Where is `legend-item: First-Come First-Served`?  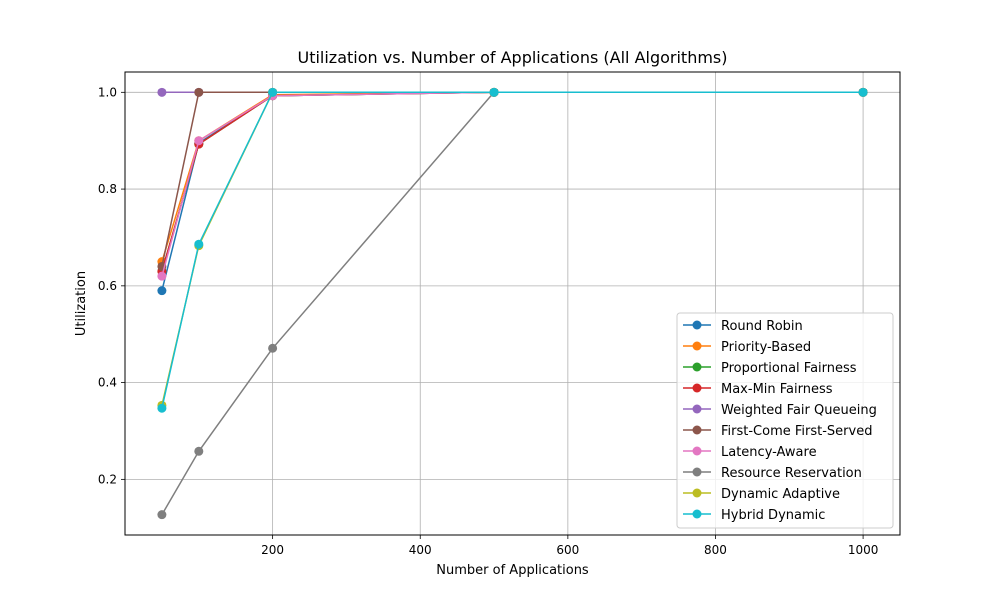 legend-item: First-Come First-Served is located at coordinates (777, 431).